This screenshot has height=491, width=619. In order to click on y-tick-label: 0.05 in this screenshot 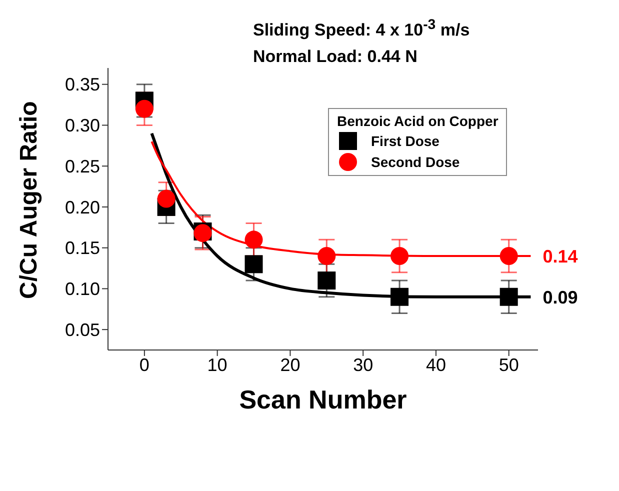, I will do `click(82, 330)`.